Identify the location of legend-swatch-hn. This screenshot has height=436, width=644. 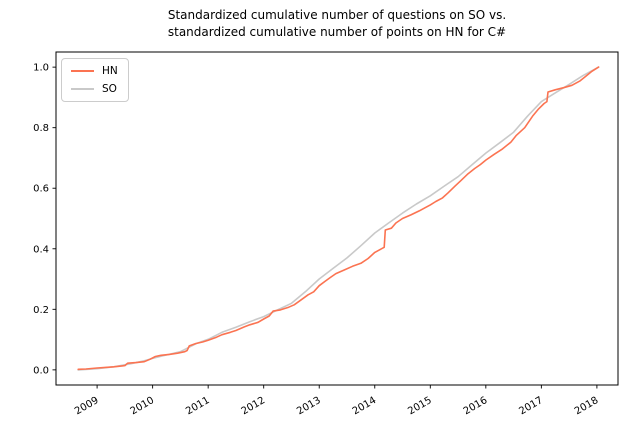
(82, 71).